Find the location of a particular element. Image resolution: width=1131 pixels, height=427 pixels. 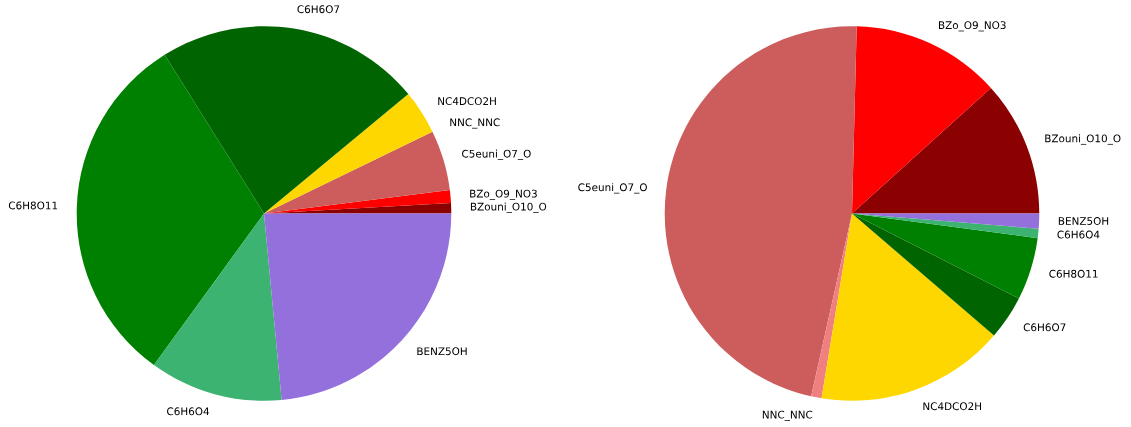

slice-label: NNC_NNC is located at coordinates (787, 415).